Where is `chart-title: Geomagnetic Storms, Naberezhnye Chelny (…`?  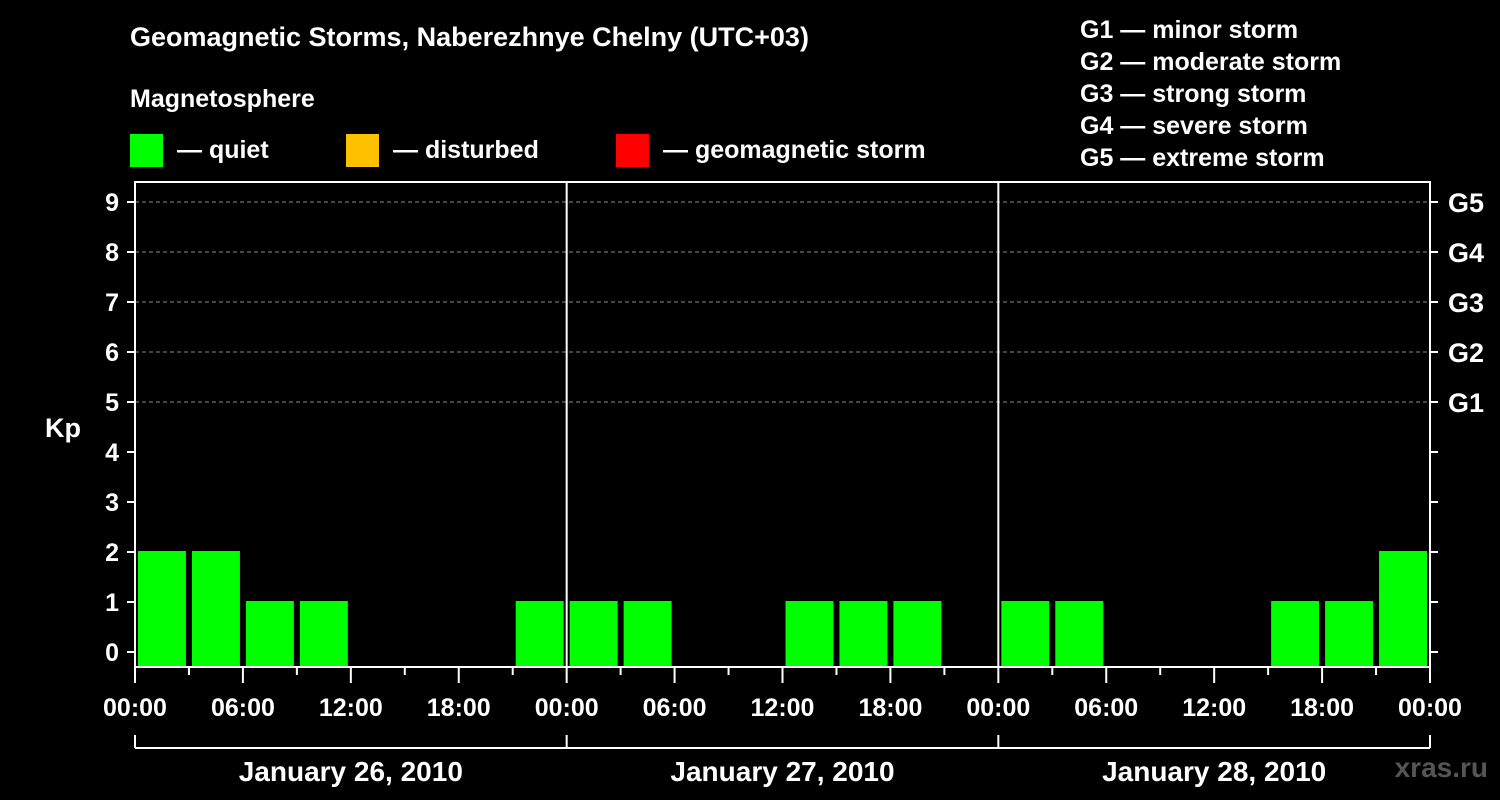 chart-title: Geomagnetic Storms, Naberezhnye Chelny (… is located at coordinates (469, 37).